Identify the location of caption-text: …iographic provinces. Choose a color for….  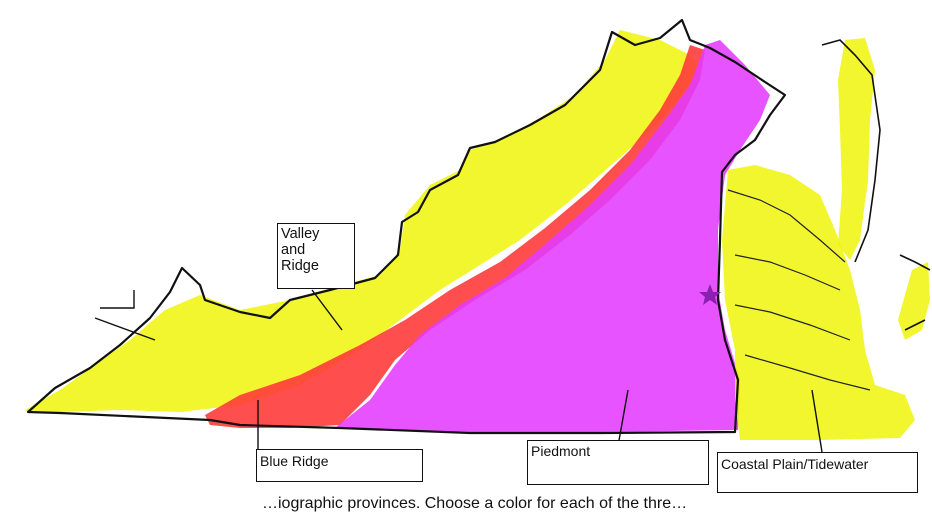
(522, 511).